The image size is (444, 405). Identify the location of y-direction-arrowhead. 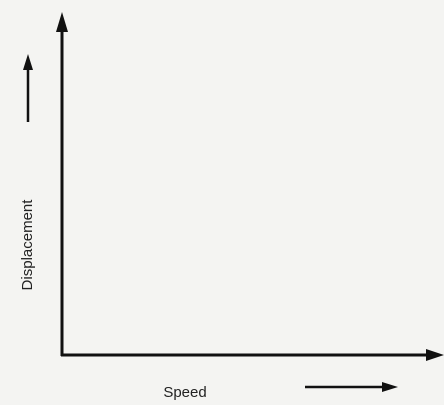
(28, 62).